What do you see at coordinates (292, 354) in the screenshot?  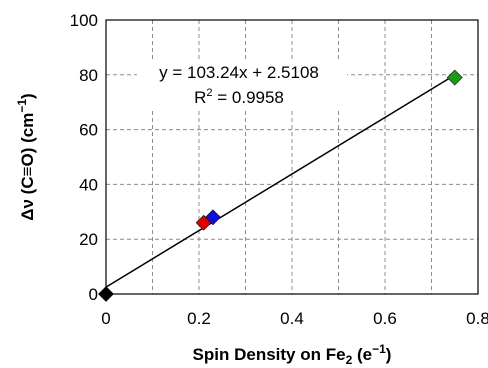 I see `x-axis-title: Spin Density on Fe2 (e−1)` at bounding box center [292, 354].